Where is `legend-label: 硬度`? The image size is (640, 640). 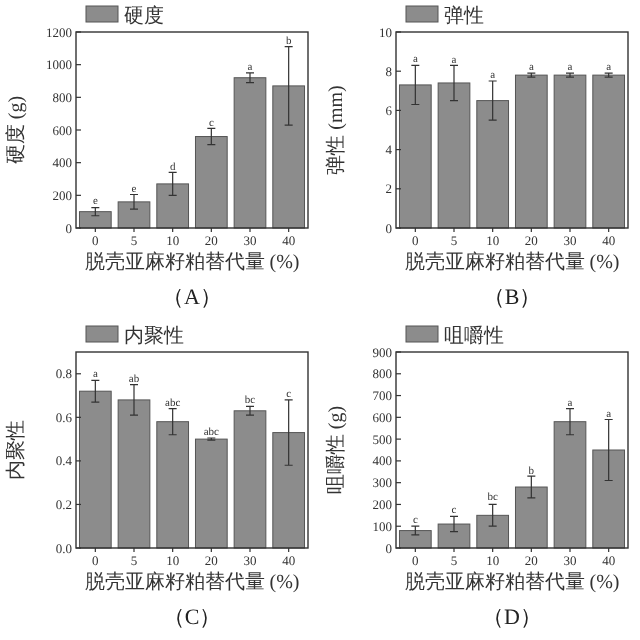 legend-label: 硬度 is located at coordinates (144, 16).